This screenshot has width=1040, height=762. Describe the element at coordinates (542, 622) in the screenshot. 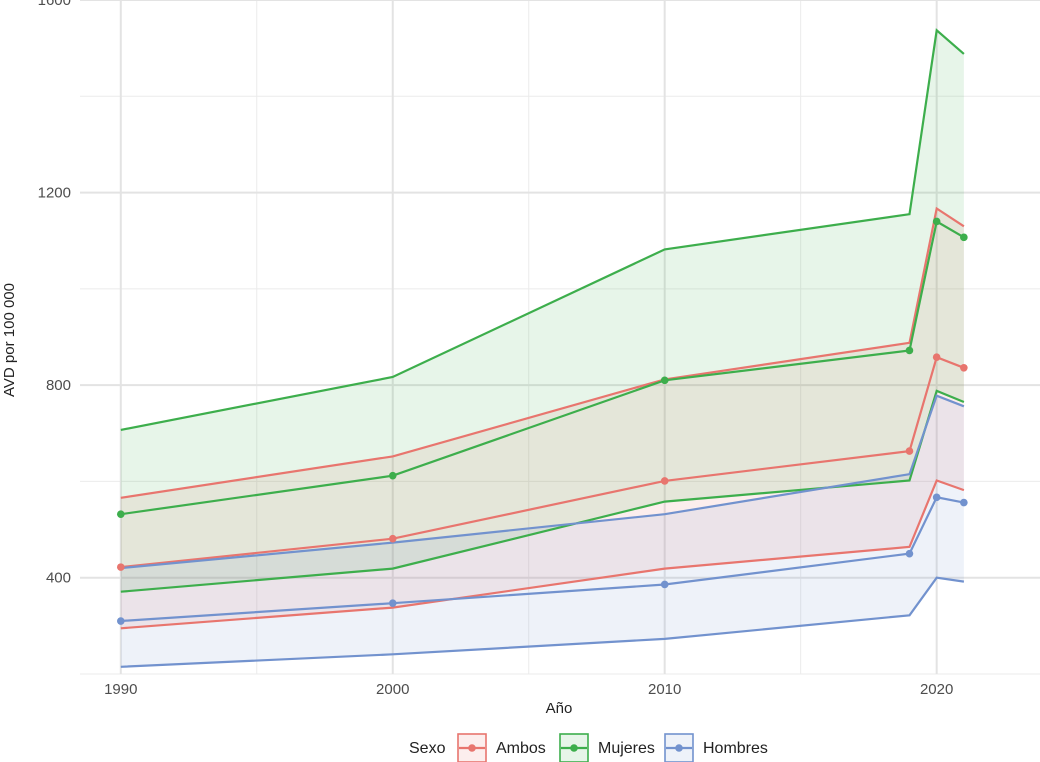

I see `lower-line-hombres` at that location.